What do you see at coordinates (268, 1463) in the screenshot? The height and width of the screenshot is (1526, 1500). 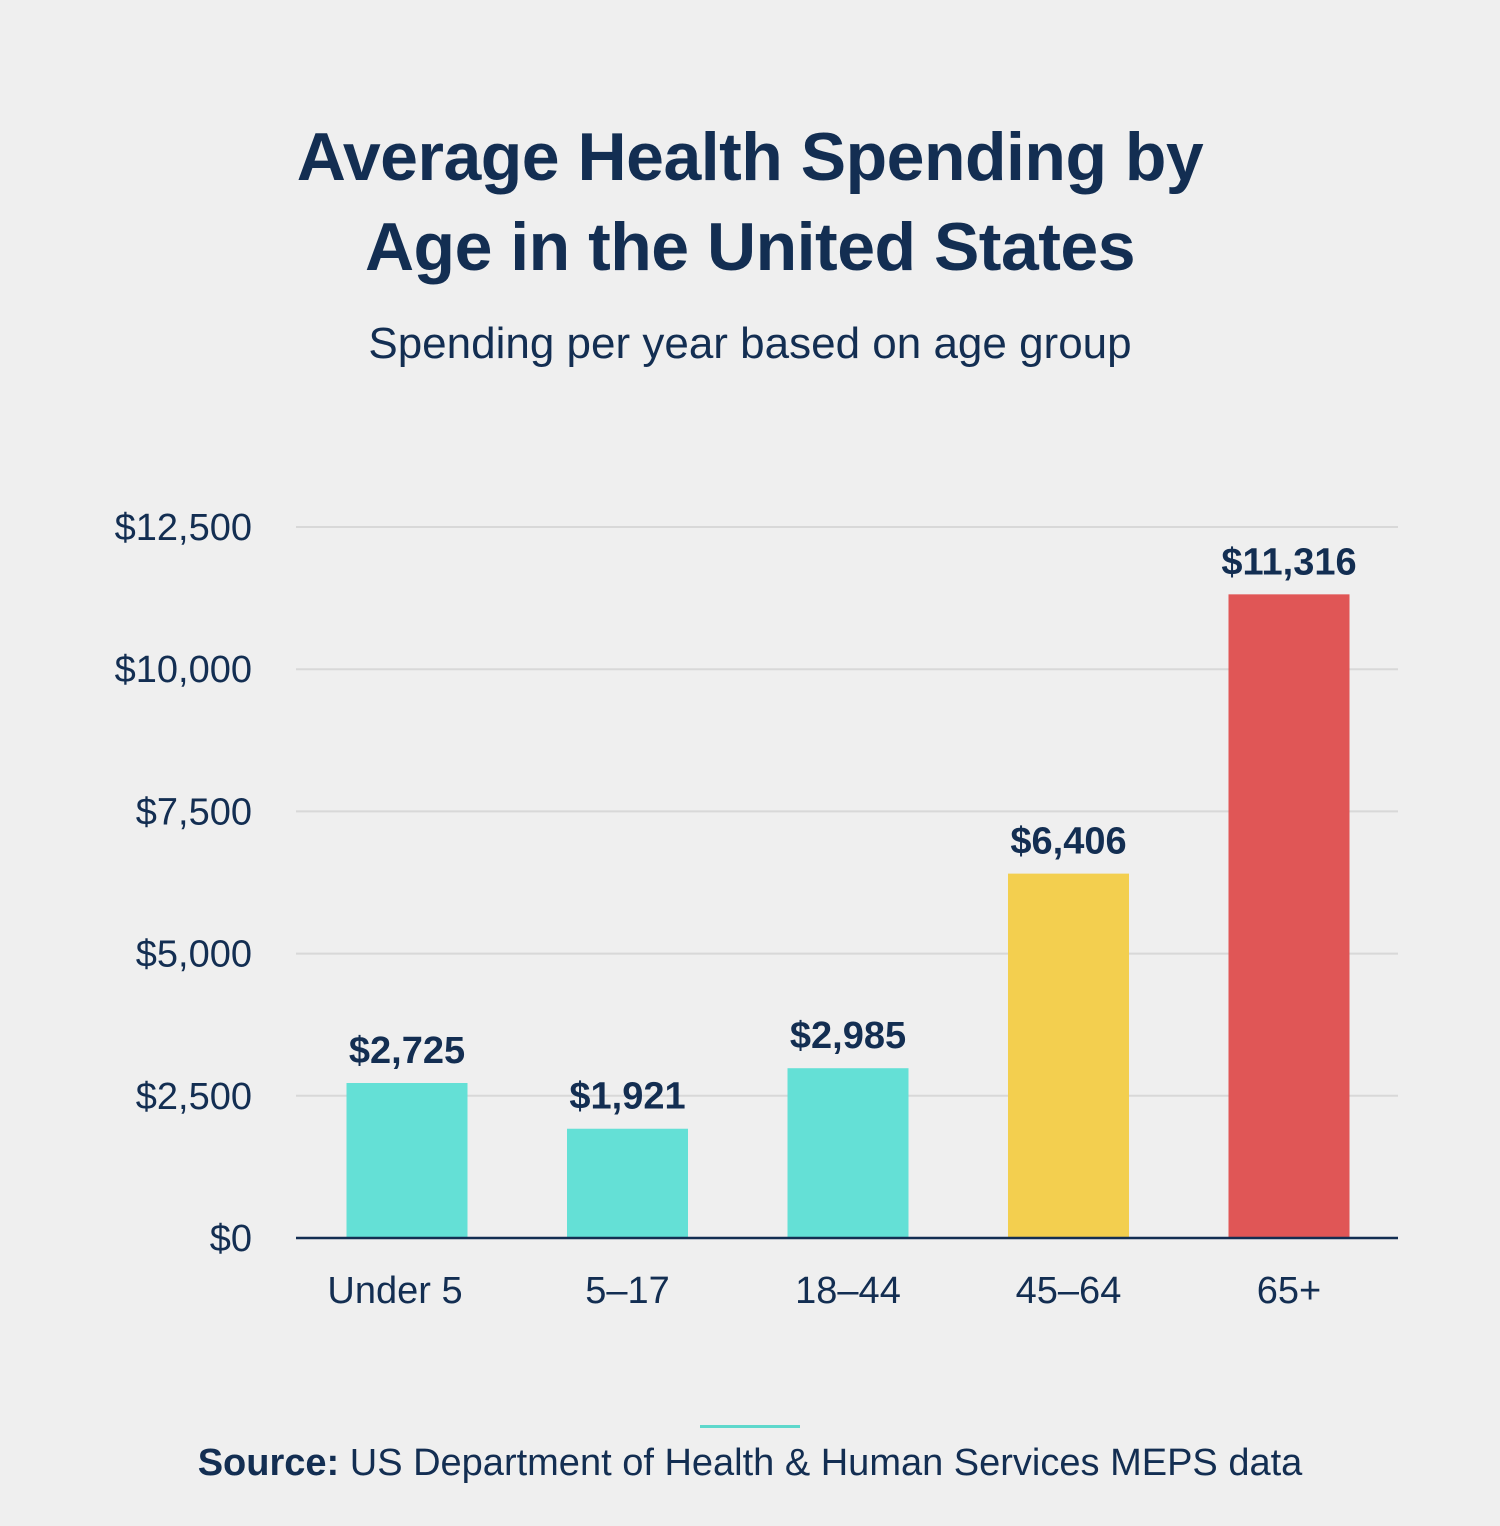 I see `source-label: Source:` at bounding box center [268, 1463].